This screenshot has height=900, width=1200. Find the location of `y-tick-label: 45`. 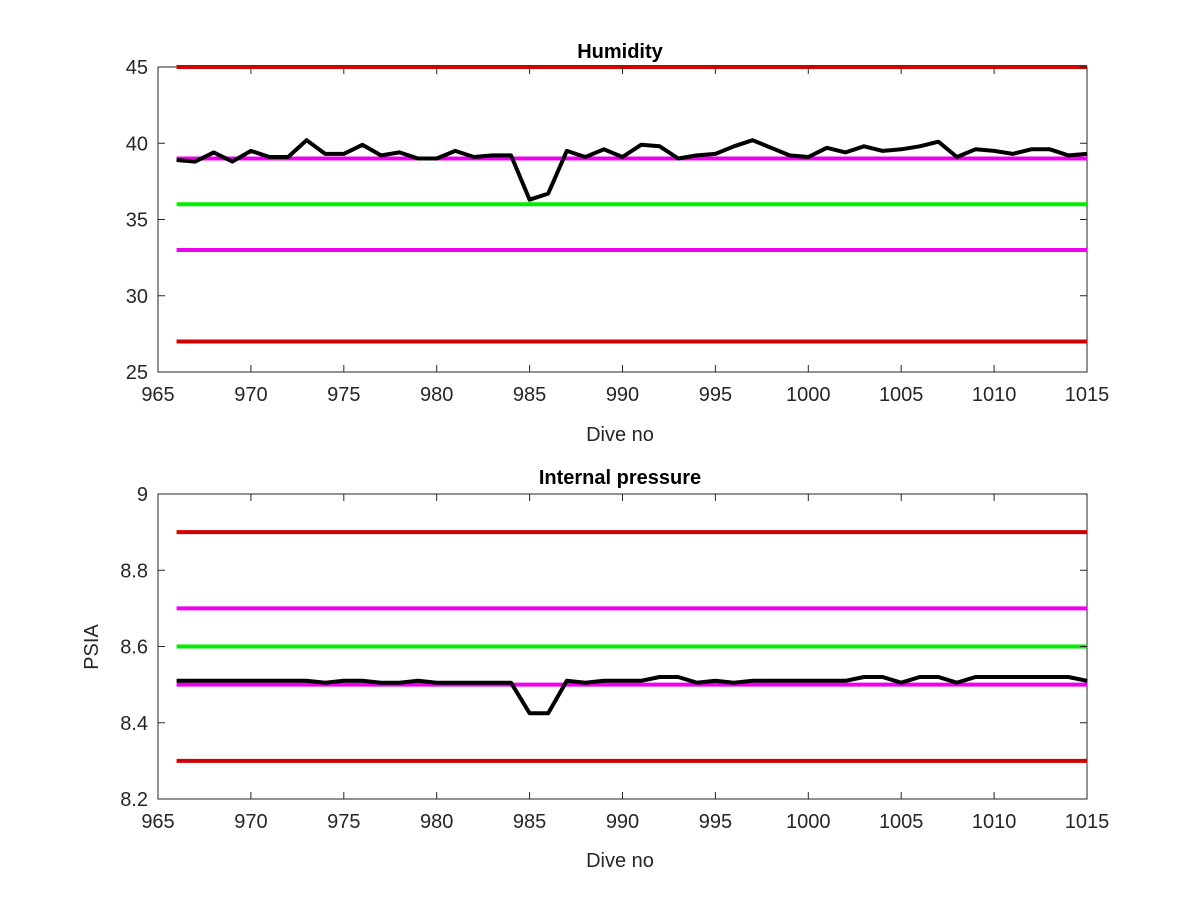

y-tick-label: 45 is located at coordinates (137, 68).